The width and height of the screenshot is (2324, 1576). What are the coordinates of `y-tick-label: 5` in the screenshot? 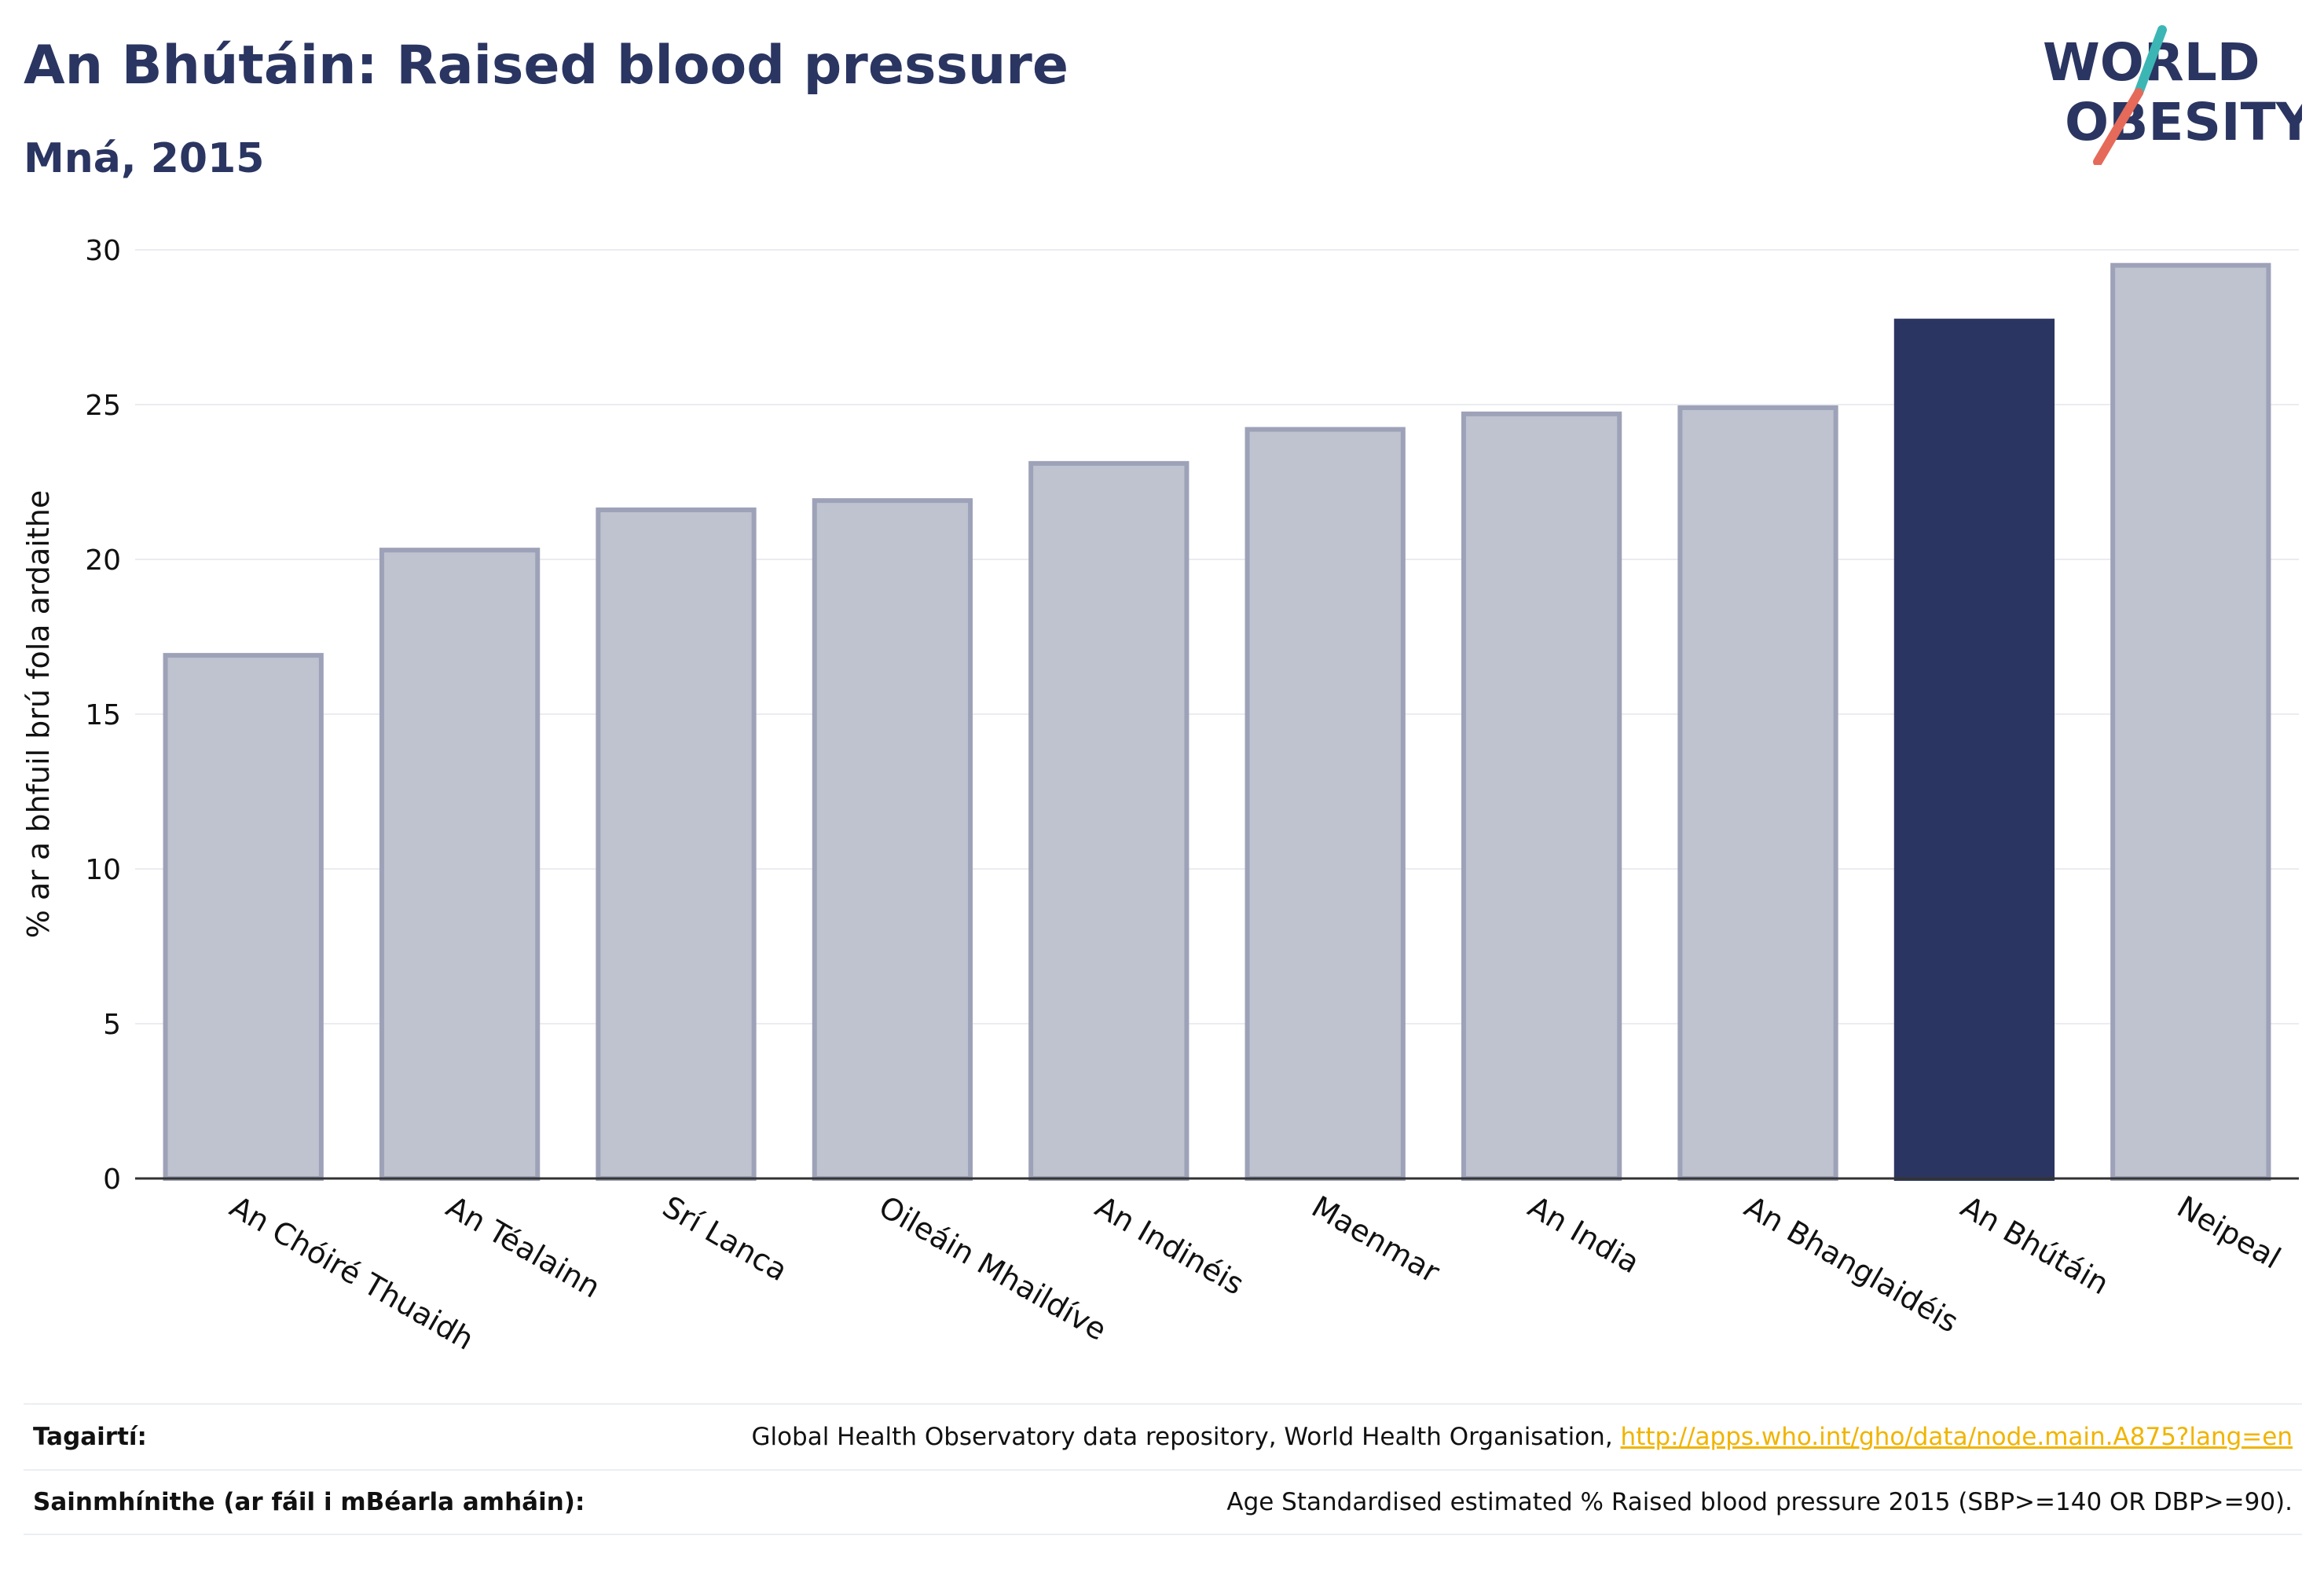 It's located at (112, 1025).